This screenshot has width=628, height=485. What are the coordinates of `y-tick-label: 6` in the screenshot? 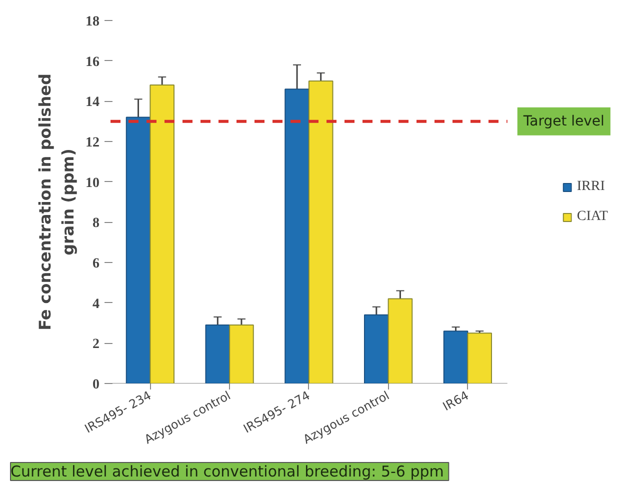 It's located at (96, 264).